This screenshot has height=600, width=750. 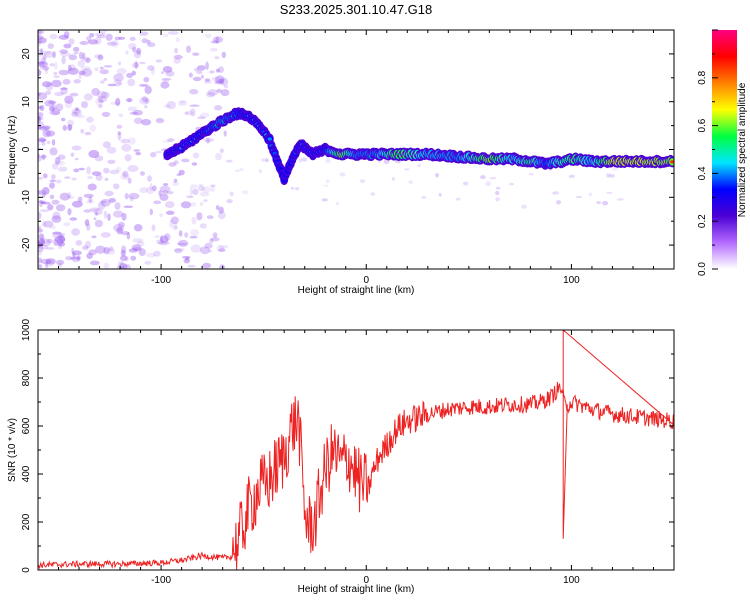 I want to click on top-y-axis-label: Frequency (Hz), so click(x=12, y=150).